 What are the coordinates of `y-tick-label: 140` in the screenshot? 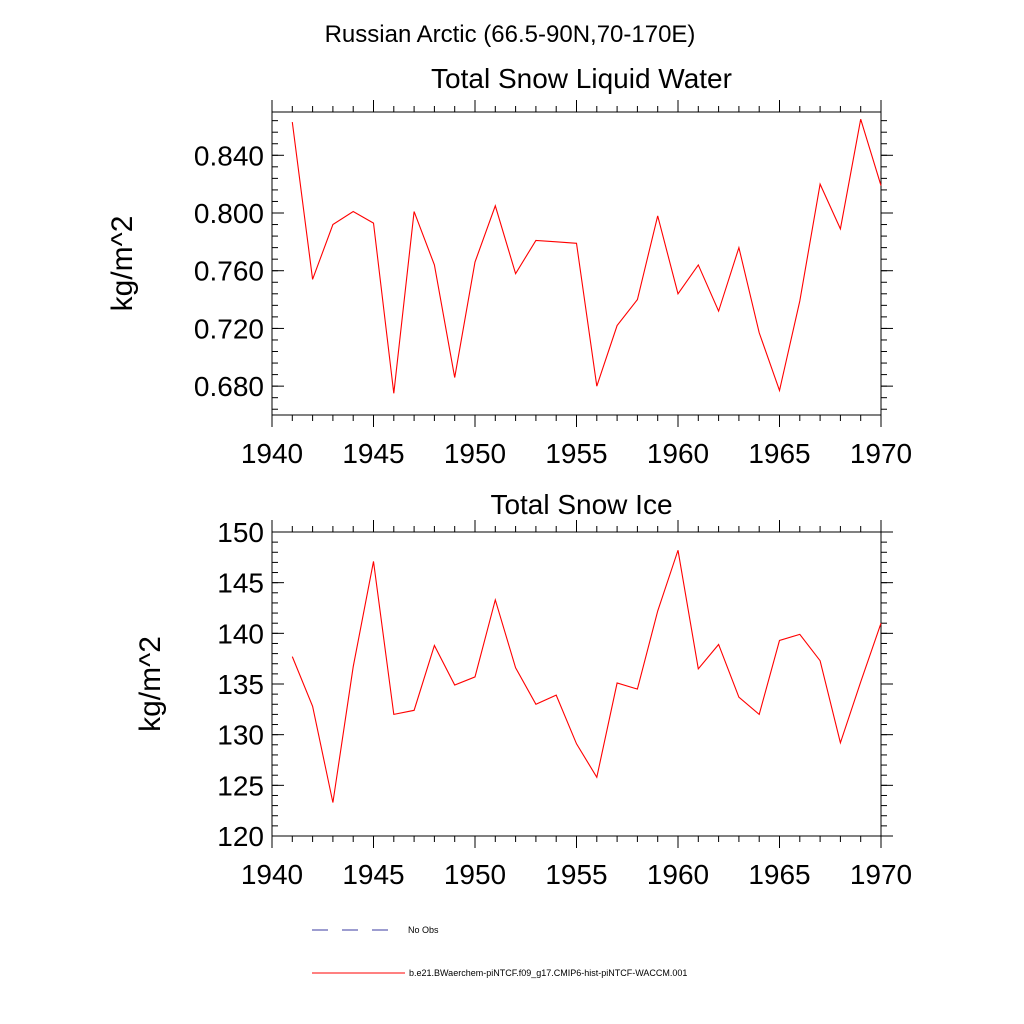 It's located at (240, 633).